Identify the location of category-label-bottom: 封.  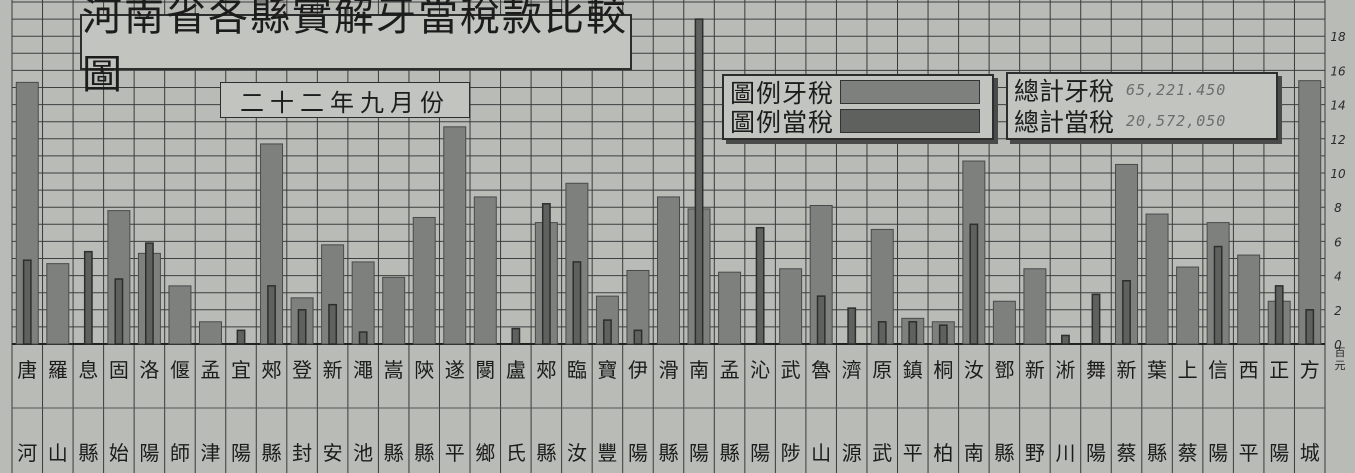
(302, 453).